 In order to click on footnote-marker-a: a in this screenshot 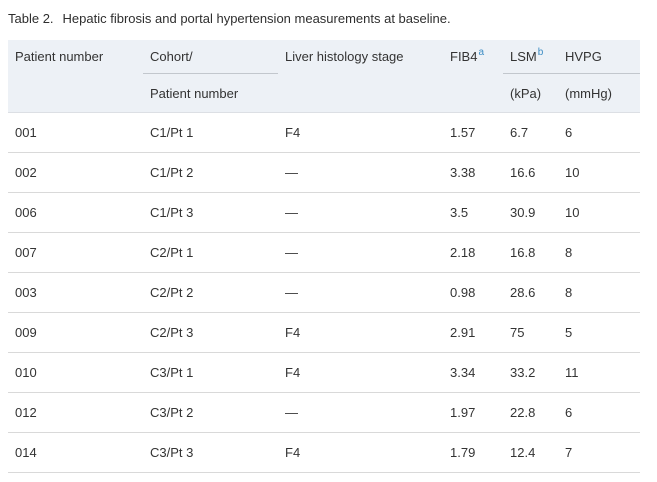, I will do `click(481, 52)`.